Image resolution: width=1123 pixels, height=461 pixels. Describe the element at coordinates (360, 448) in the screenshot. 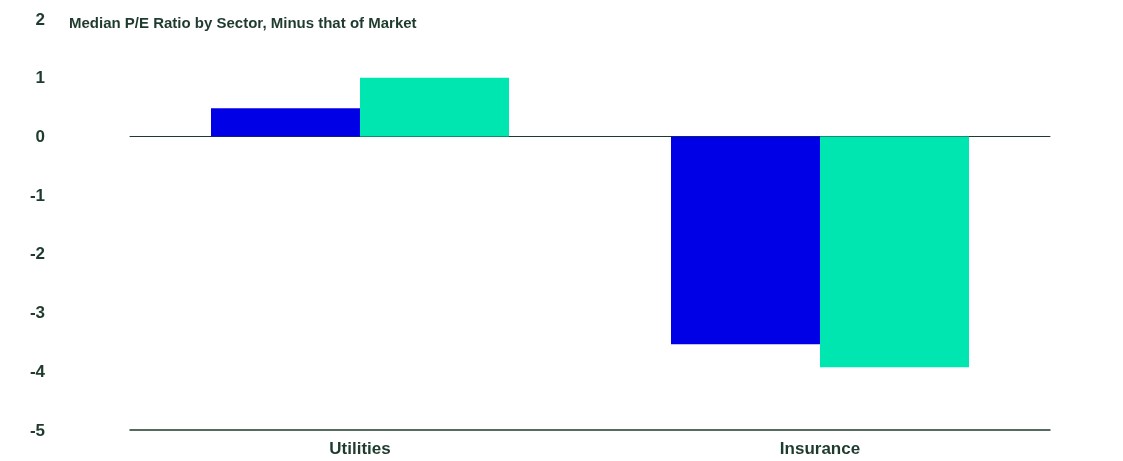

I see `x-tick-label: Utilities` at that location.